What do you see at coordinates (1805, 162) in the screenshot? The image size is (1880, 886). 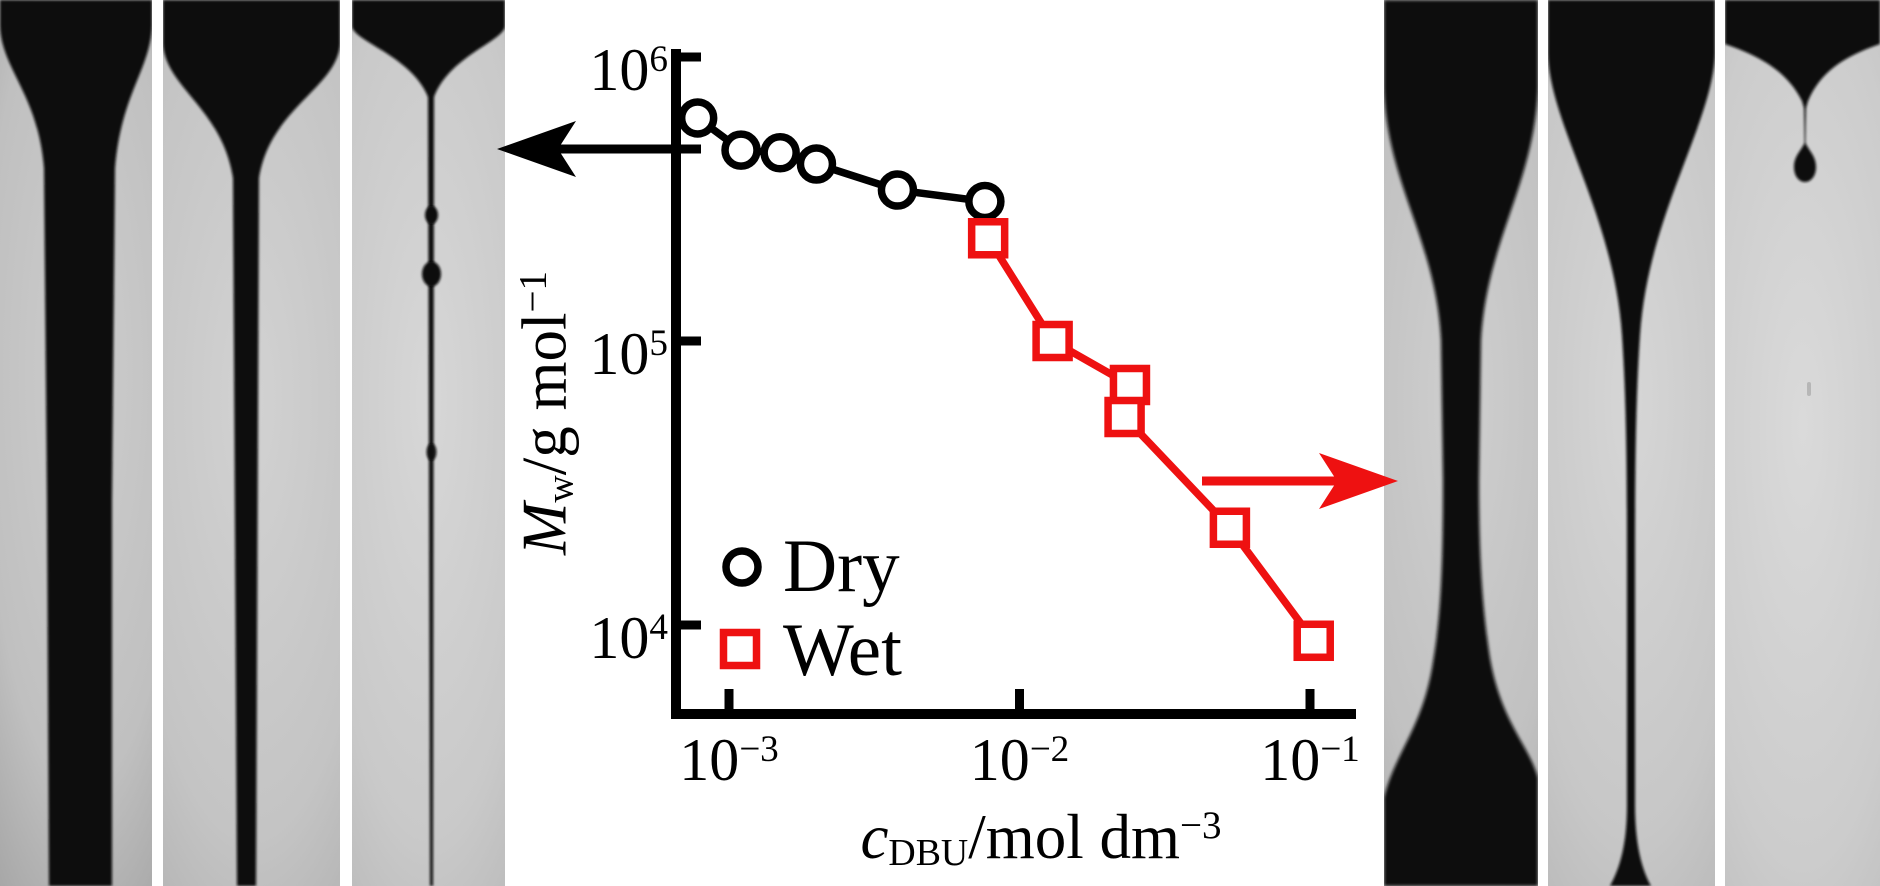 I see `falling-droplet` at bounding box center [1805, 162].